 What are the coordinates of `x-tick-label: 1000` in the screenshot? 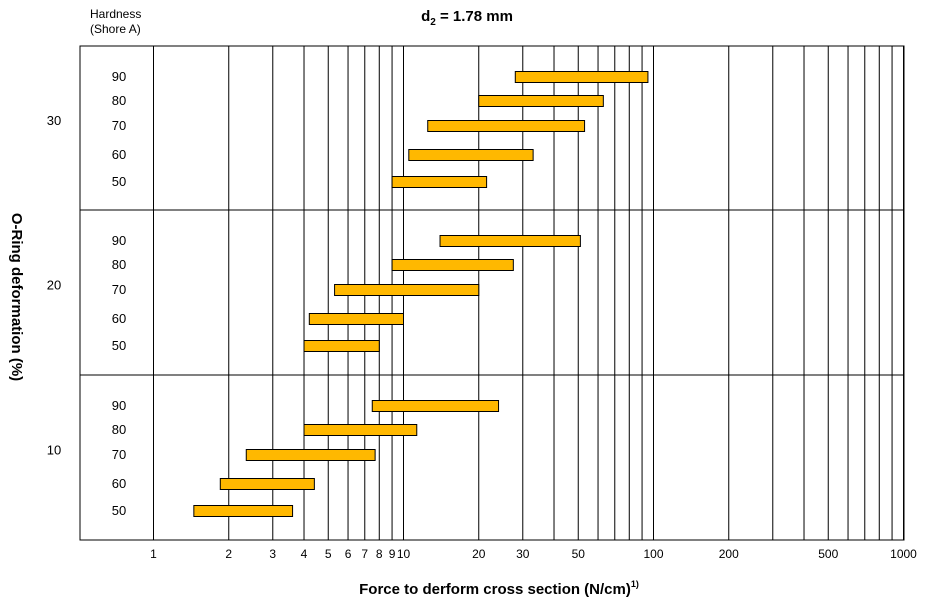 It's located at (903, 554).